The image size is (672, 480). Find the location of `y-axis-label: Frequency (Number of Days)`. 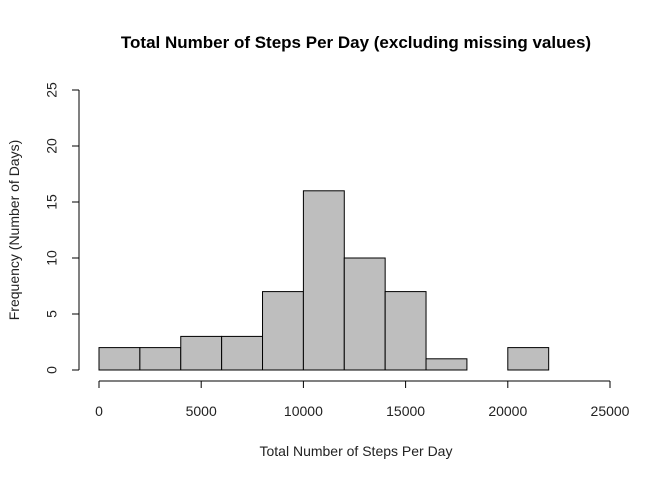

y-axis-label: Frequency (Number of Days) is located at coordinates (14, 230).